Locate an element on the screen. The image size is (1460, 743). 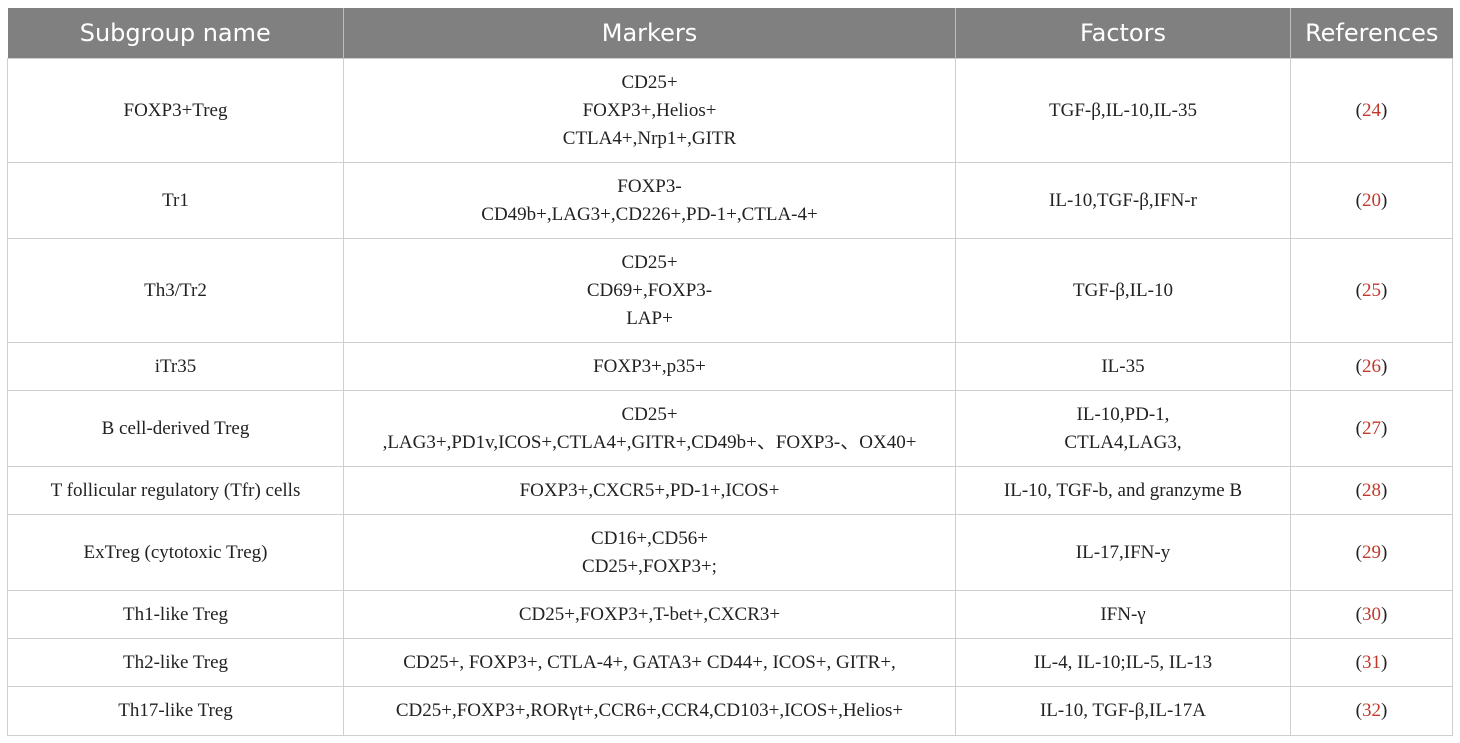
markers-cell: CD16+,CD56+ CD25+,FOXP3+; is located at coordinates (649, 552).